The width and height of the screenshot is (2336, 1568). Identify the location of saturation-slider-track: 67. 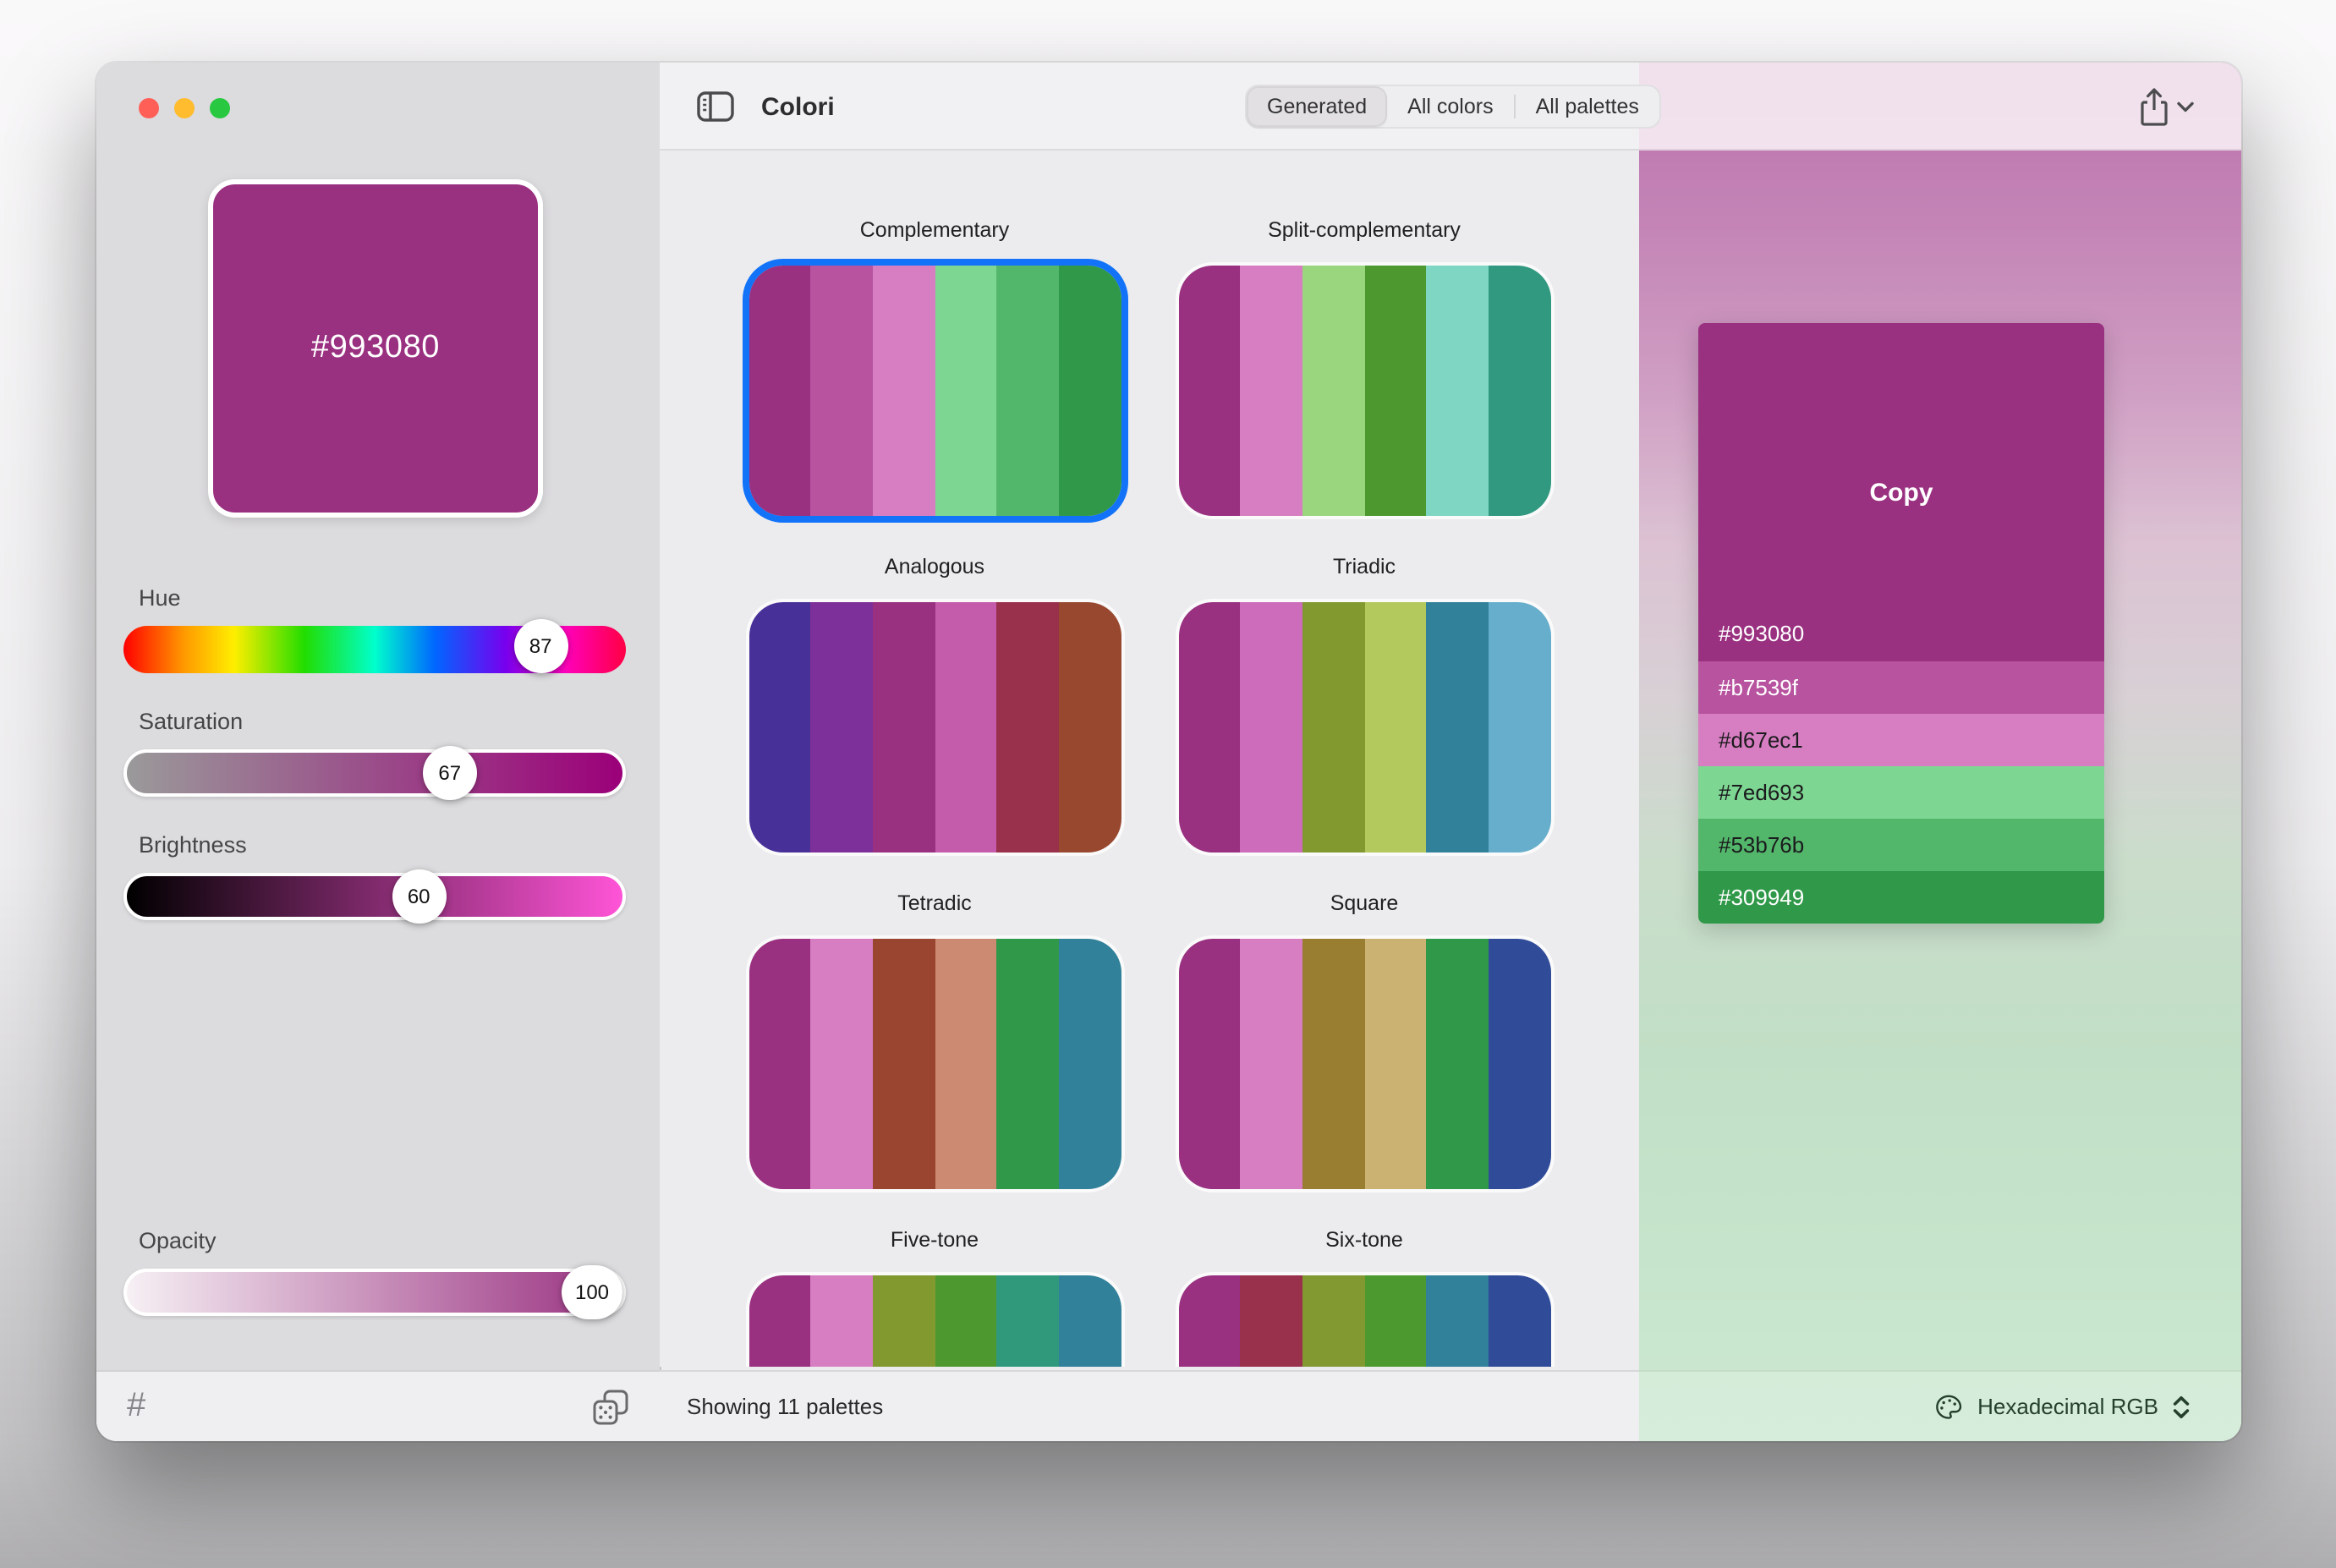
(374, 773).